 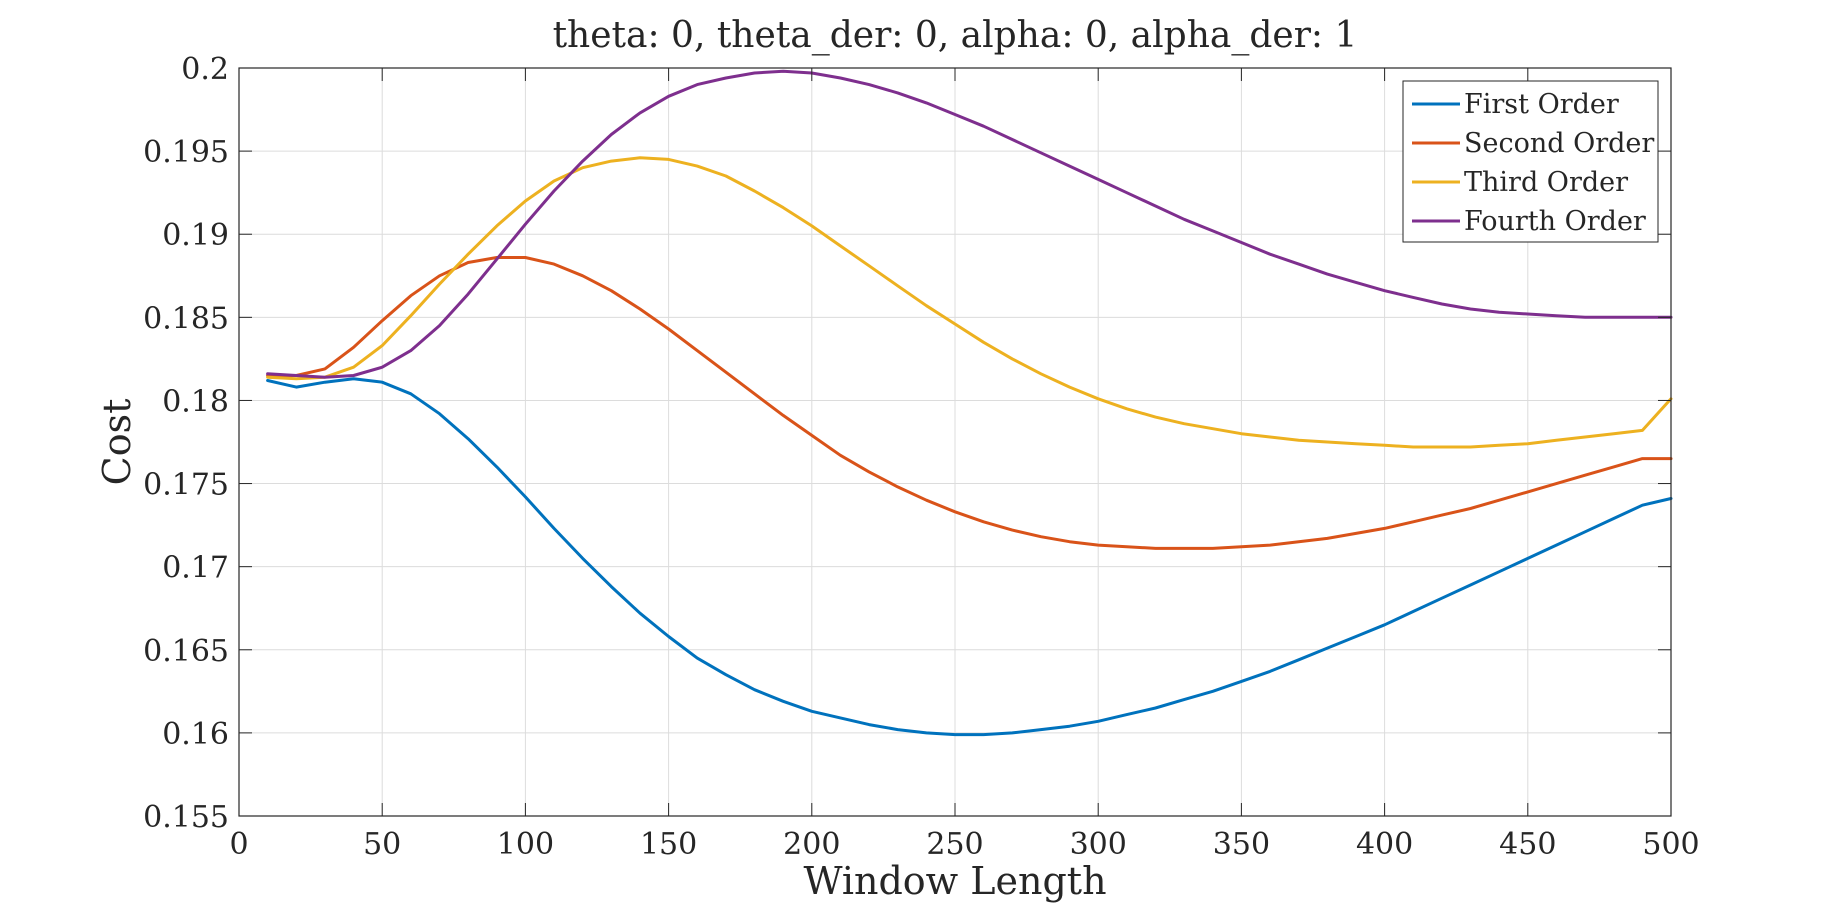 What do you see at coordinates (1541, 104) in the screenshot?
I see `legend-label-first-order: First Order` at bounding box center [1541, 104].